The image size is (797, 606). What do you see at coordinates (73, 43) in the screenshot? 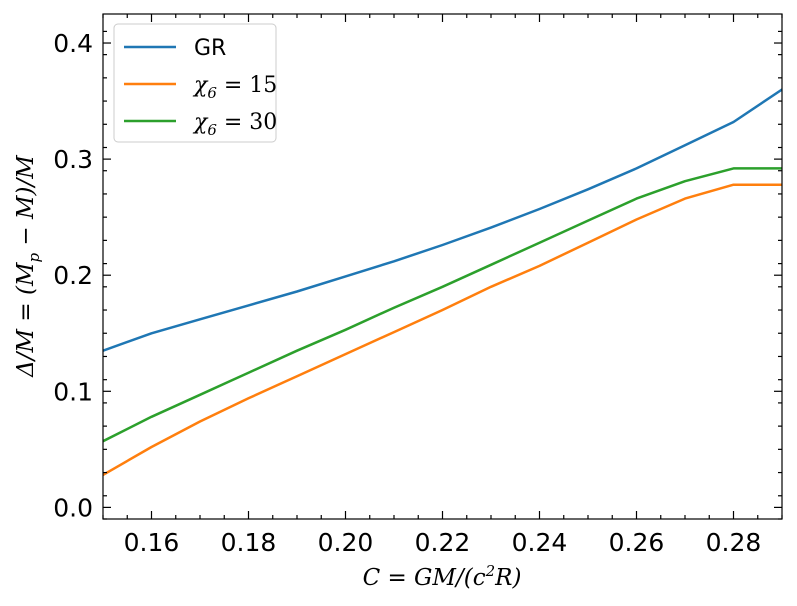
I see `y-tick-label: 0.4` at bounding box center [73, 43].